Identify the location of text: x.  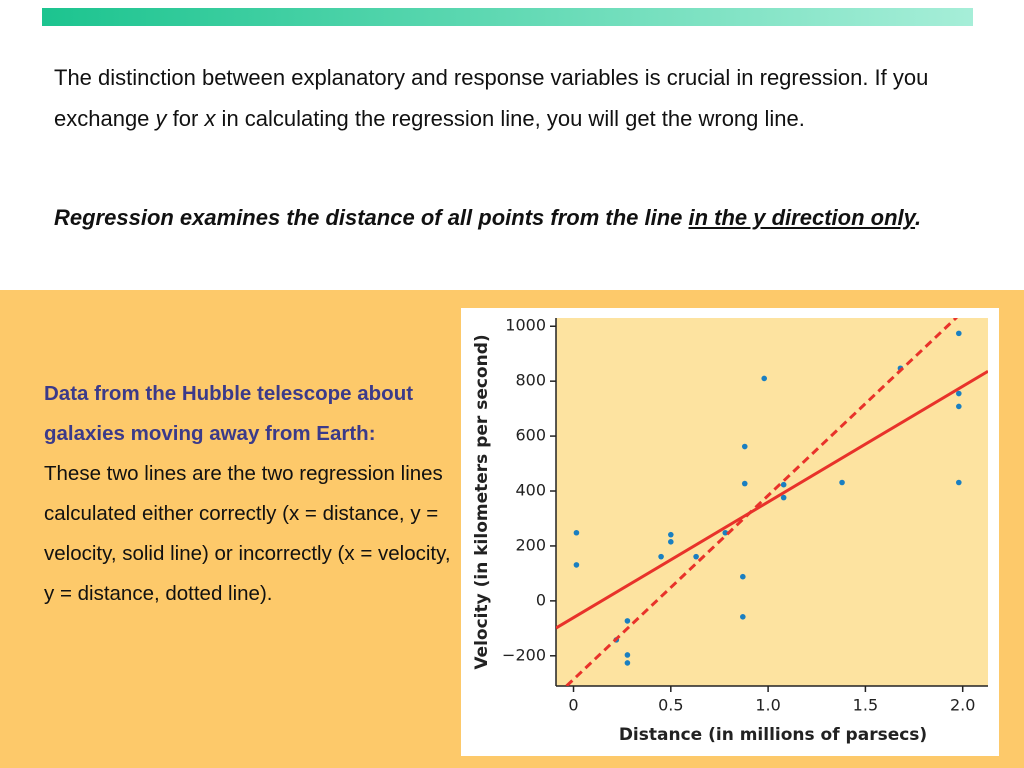
(210, 118).